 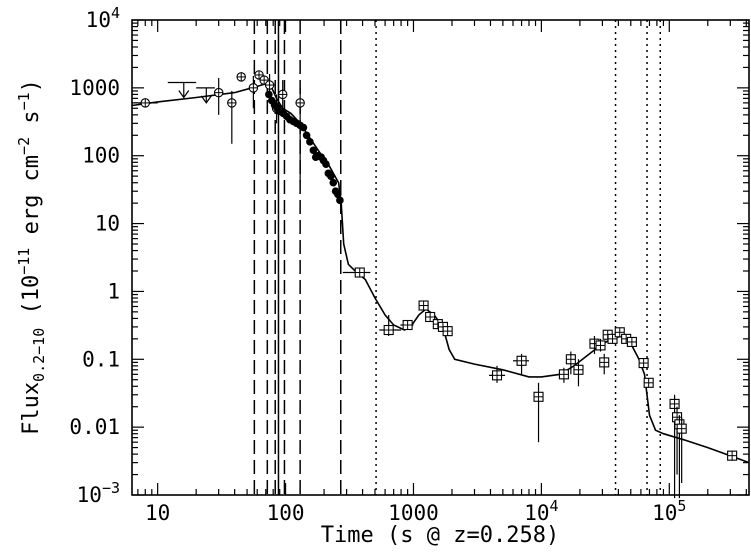 What do you see at coordinates (31, 257) in the screenshot?
I see `y-axis-label: Flux0.2−10 (10−11 erg cm−2 s−1)` at bounding box center [31, 257].